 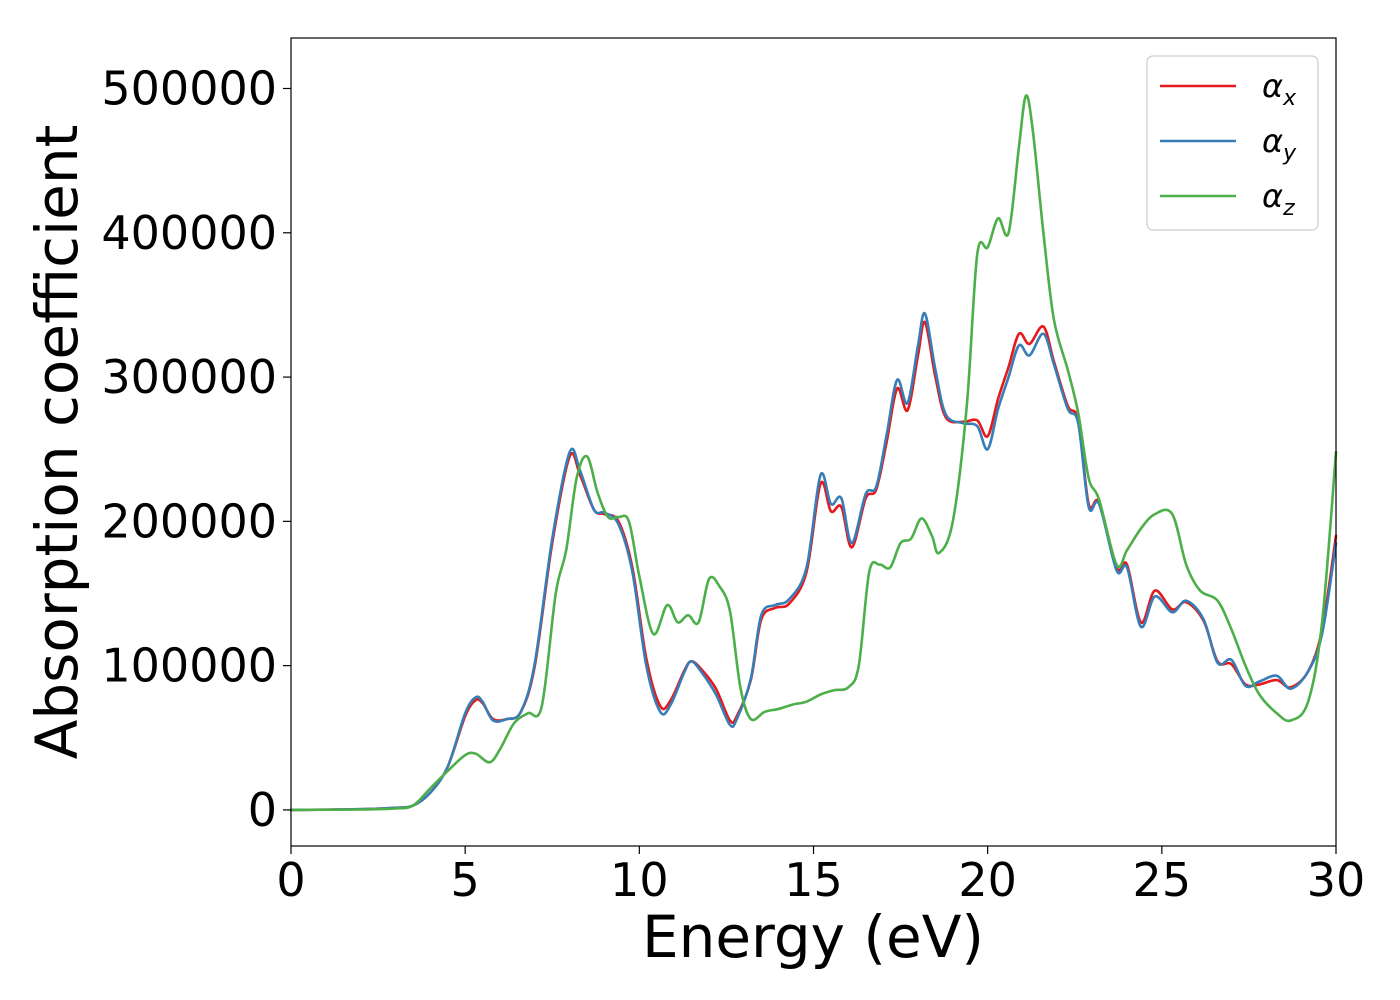 I want to click on legend-label-subscript: x, so click(x=1289, y=98).